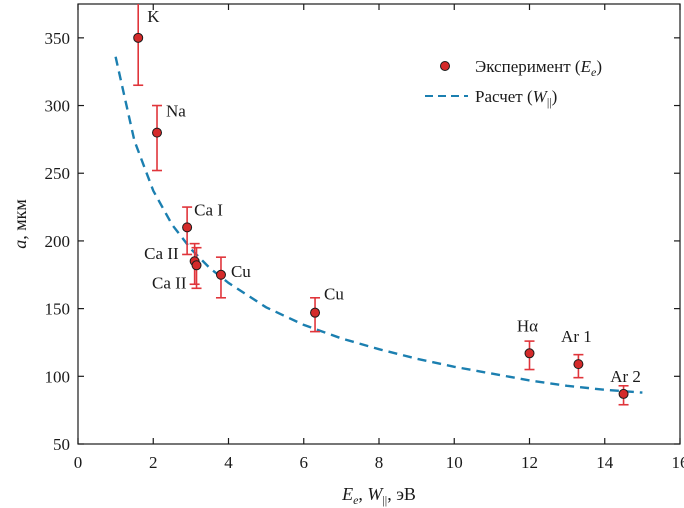  I want to click on data-point-label: Ca I, so click(208, 209).